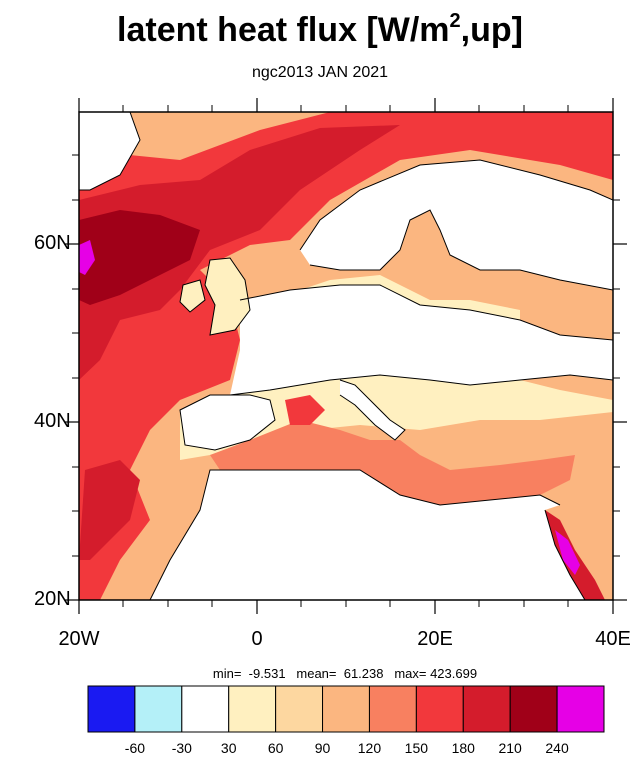 This screenshot has height=765, width=640. Describe the element at coordinates (320, 72) in the screenshot. I see `map-subtitle: ngc2013 JAN 2021` at that location.